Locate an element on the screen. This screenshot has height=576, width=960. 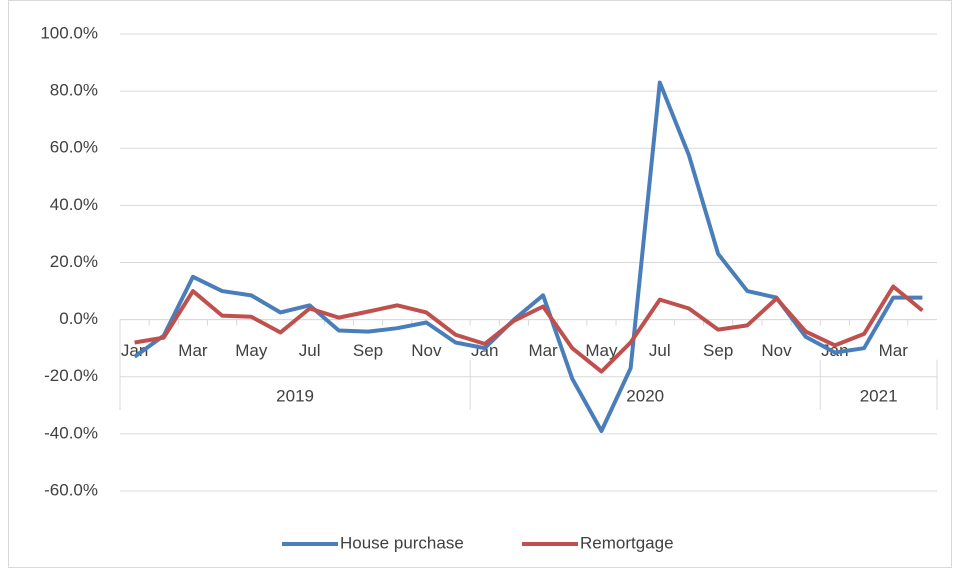
y-tick-label: 0.0% is located at coordinates (78, 318).